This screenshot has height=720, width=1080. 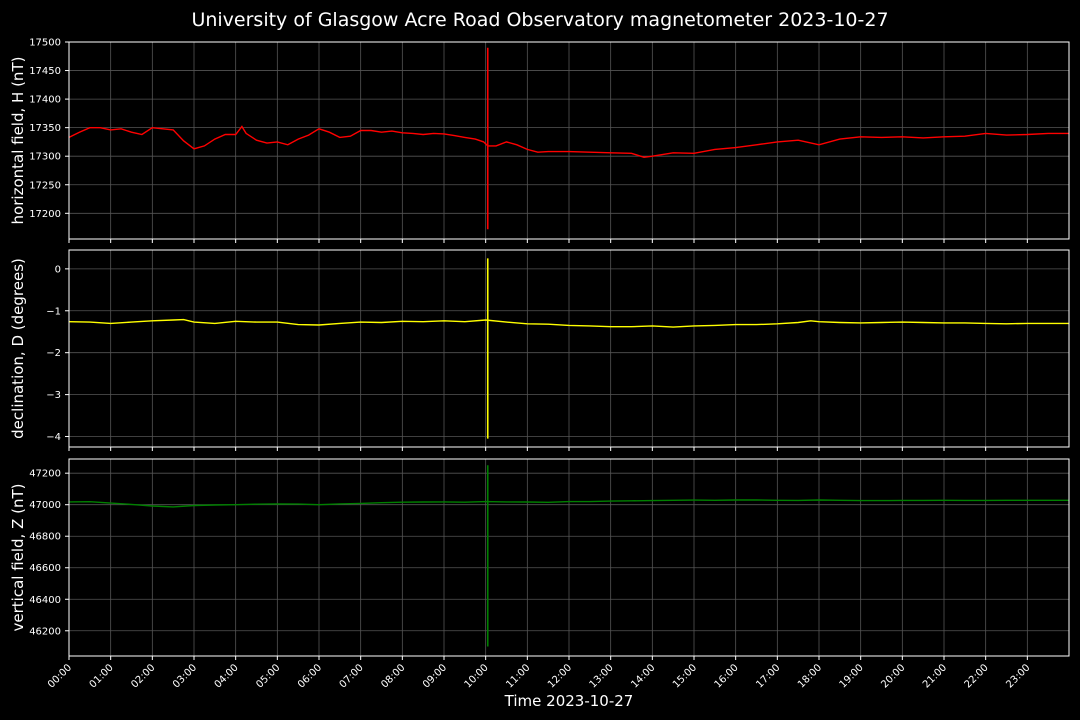 What do you see at coordinates (53, 353) in the screenshot?
I see `d-ytick-label: −2` at bounding box center [53, 353].